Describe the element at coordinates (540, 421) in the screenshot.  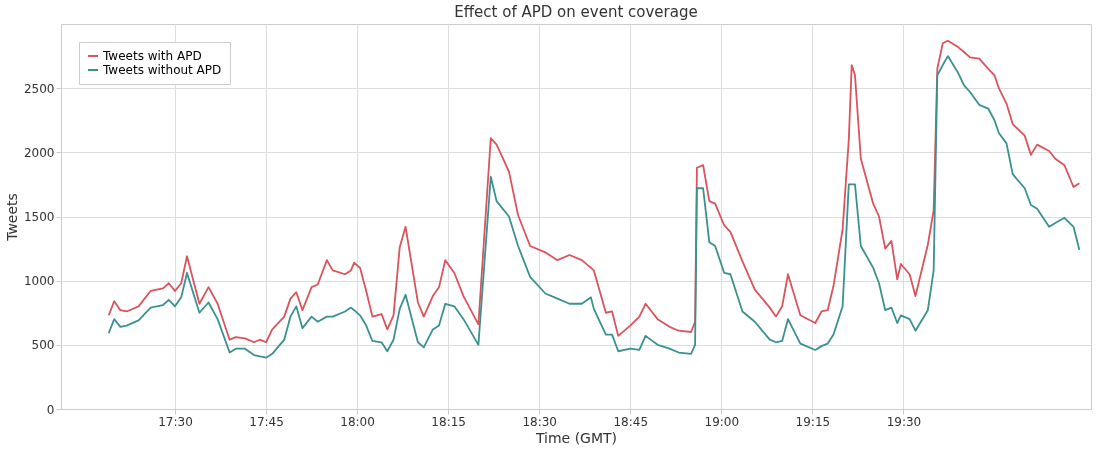
I see `x-tick-label: 18:30` at that location.